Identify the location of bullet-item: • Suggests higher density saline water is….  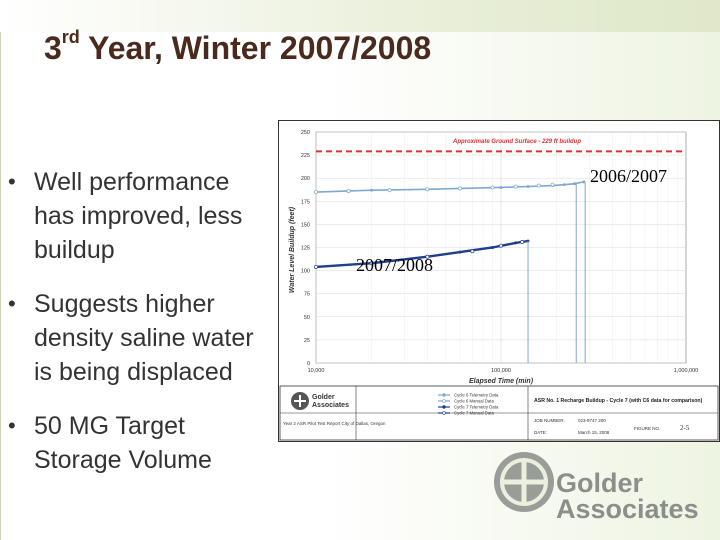
(139, 338).